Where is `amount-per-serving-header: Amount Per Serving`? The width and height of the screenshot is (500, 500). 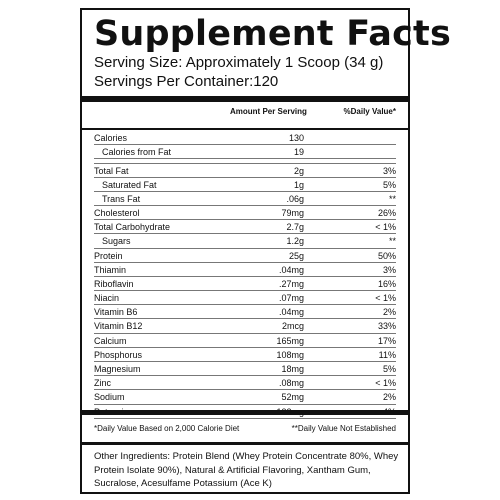 amount-per-serving-header: Amount Per Serving is located at coordinates (268, 111).